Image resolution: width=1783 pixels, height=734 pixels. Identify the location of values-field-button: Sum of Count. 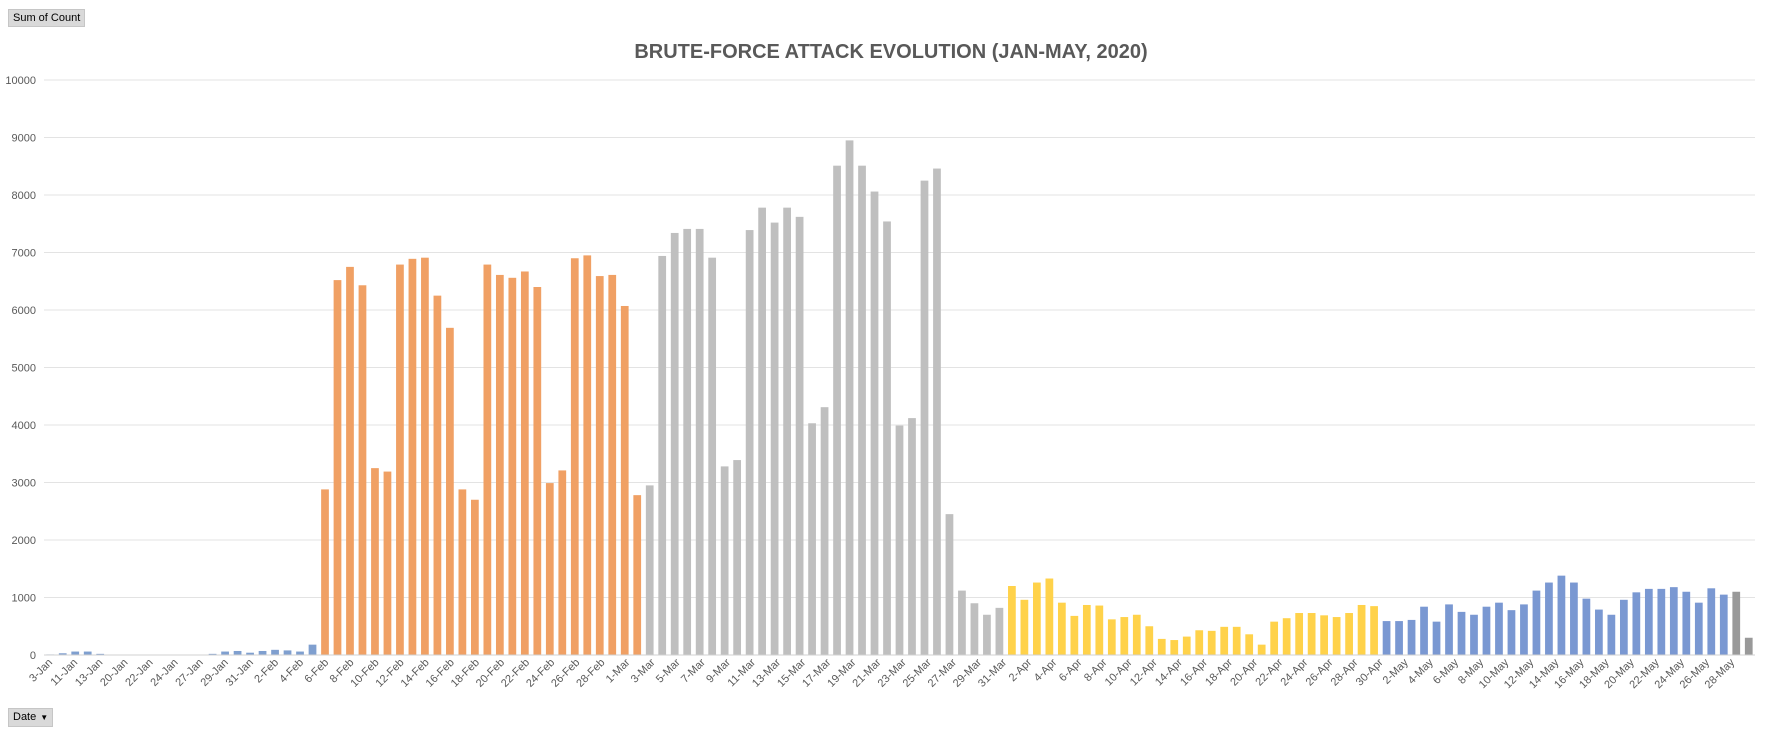
(47, 18).